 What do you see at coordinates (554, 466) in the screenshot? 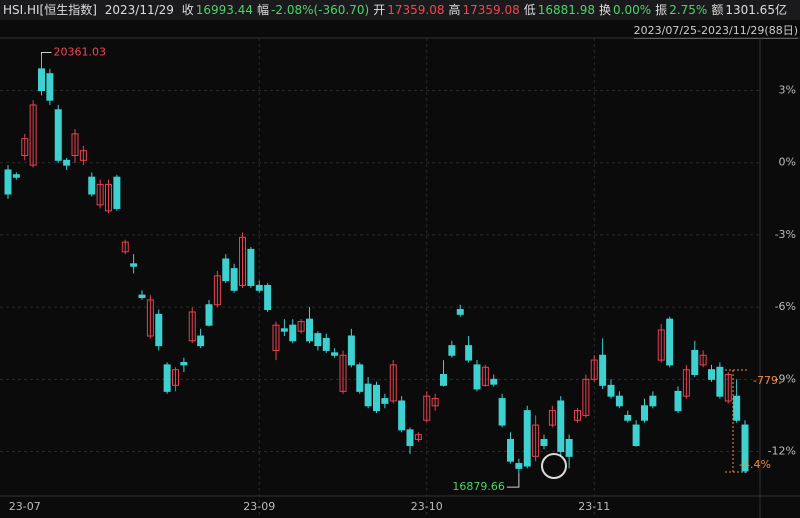
I see `watermark-logo` at bounding box center [554, 466].